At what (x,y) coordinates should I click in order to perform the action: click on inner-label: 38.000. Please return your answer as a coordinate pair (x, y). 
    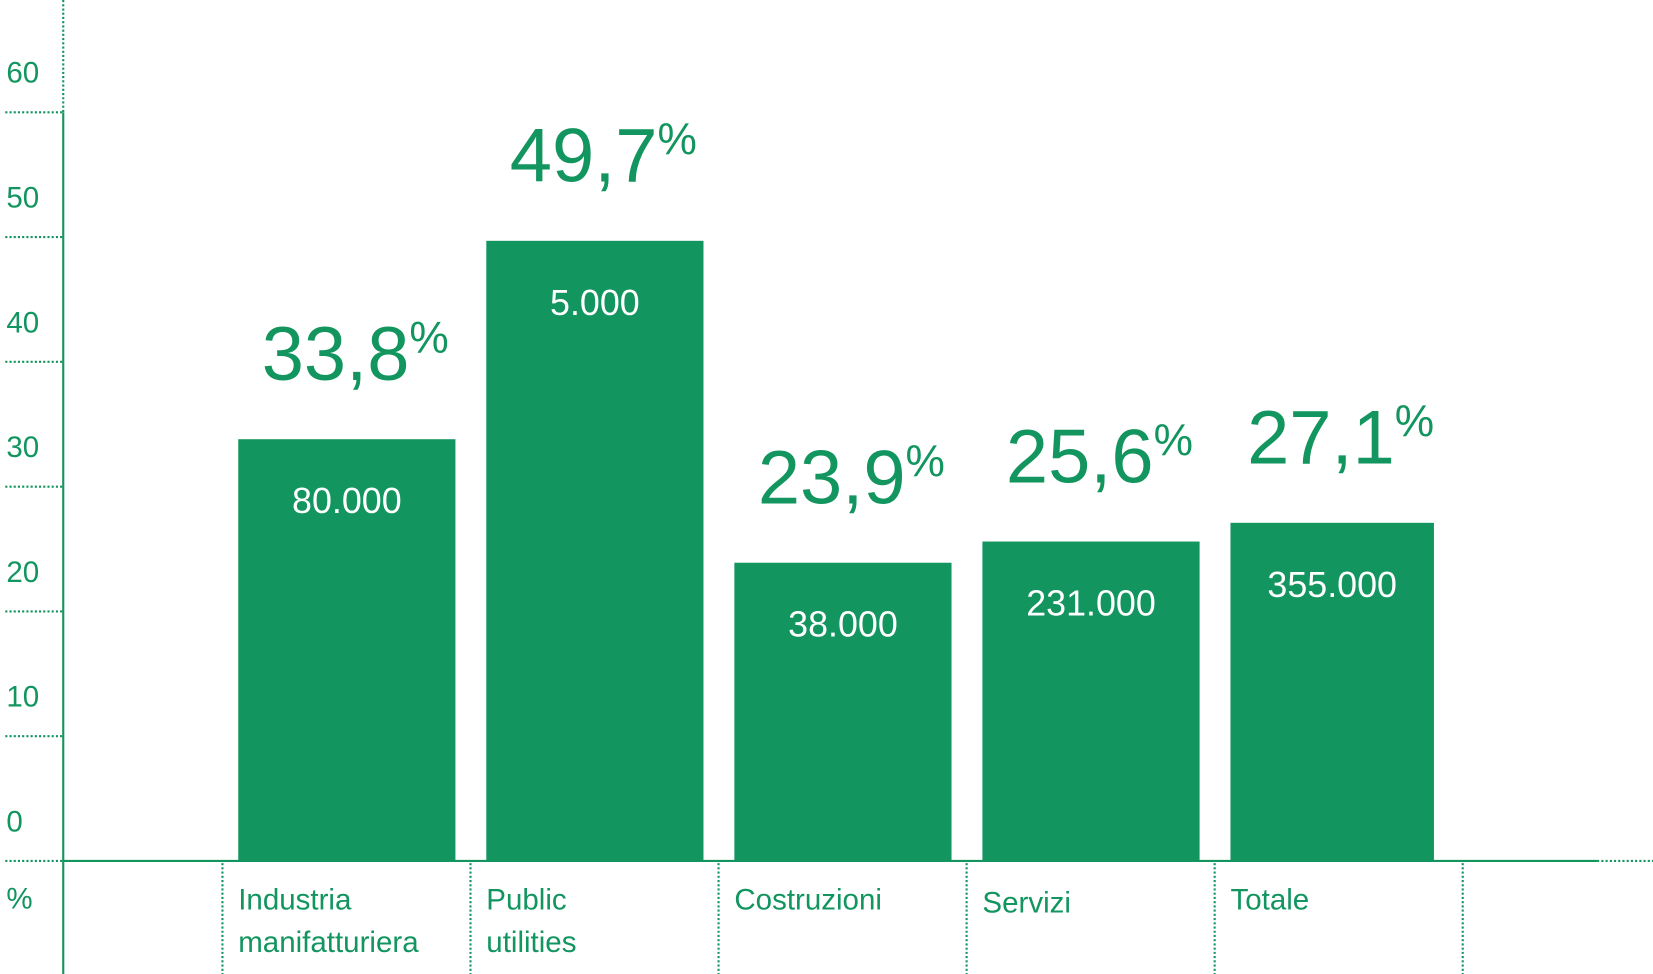
    Looking at the image, I should click on (843, 625).